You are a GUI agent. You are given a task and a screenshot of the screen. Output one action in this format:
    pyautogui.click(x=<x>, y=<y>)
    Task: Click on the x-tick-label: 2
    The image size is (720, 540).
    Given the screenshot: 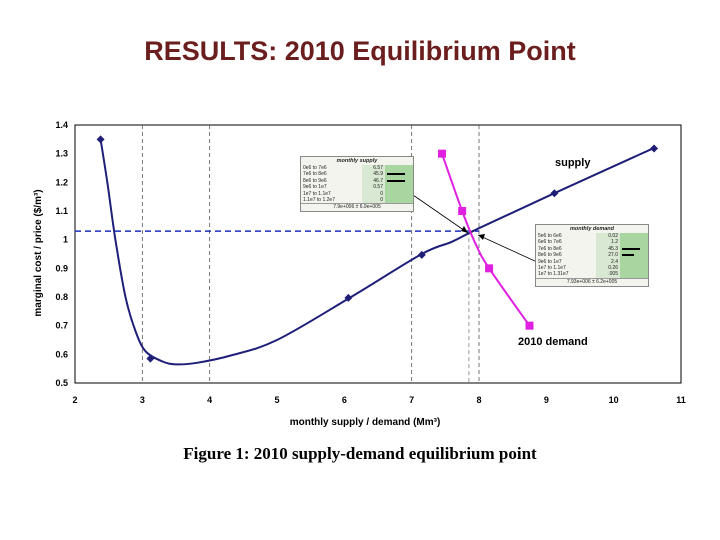 What is the action you would take?
    pyautogui.click(x=74, y=400)
    